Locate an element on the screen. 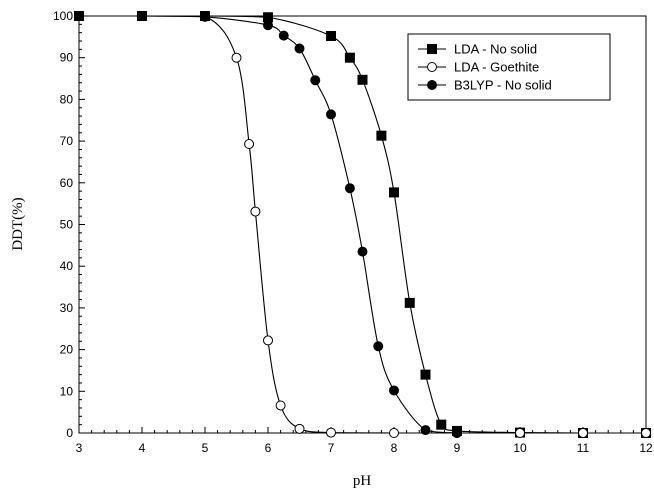 This screenshot has width=654, height=498. x-tick-label: 9 is located at coordinates (457, 448).